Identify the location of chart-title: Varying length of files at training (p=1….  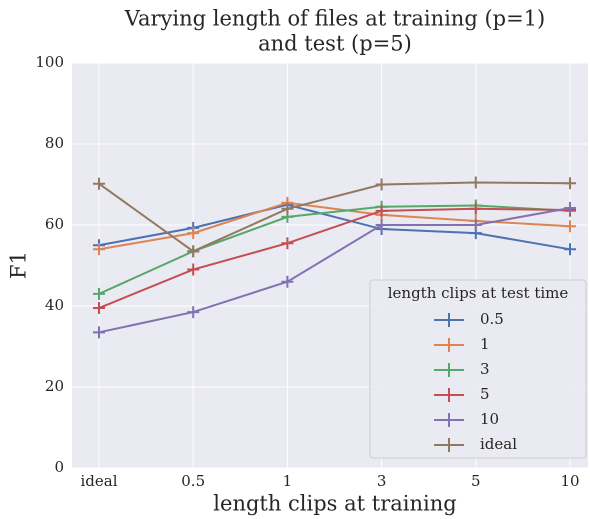
(334, 19).